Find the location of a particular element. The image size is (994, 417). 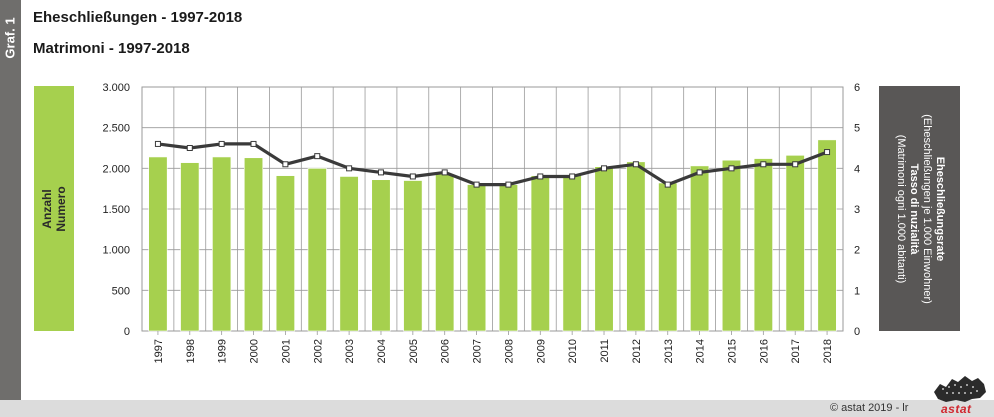

y-left-tick-label: 1.000 is located at coordinates (116, 251).